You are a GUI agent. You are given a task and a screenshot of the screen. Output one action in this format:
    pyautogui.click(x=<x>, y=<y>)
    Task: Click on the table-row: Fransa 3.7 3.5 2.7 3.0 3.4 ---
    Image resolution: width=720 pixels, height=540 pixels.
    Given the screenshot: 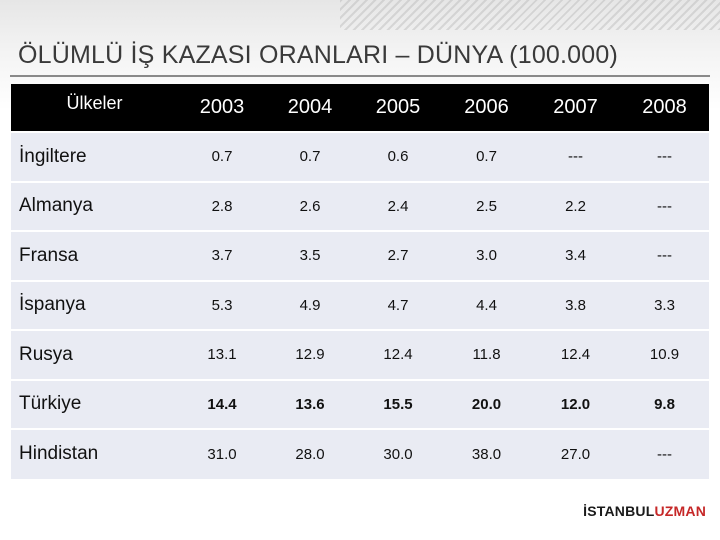 What is the action you would take?
    pyautogui.click(x=360, y=256)
    